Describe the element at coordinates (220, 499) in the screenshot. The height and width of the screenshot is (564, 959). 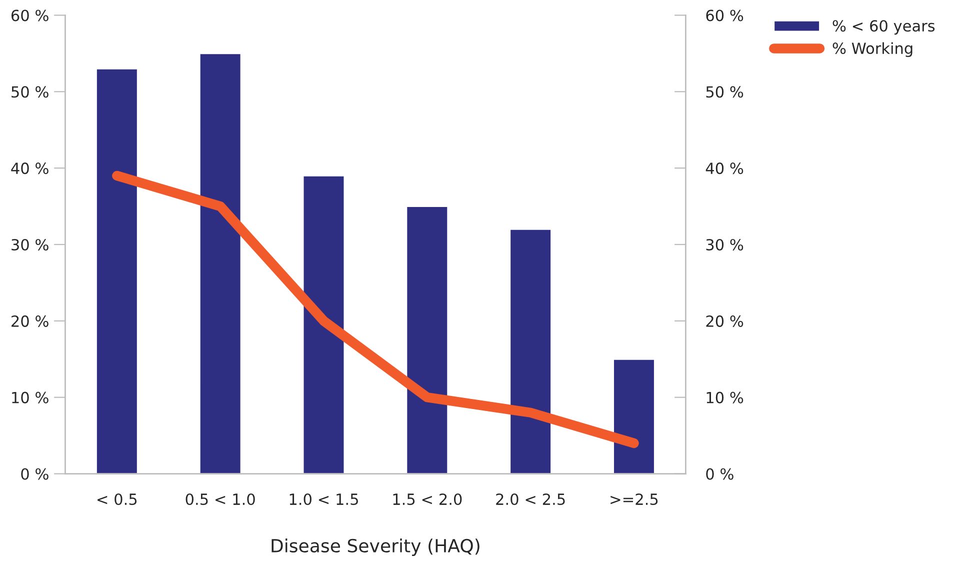
I see `x-tick-label: 0.5 < 1.0` at that location.